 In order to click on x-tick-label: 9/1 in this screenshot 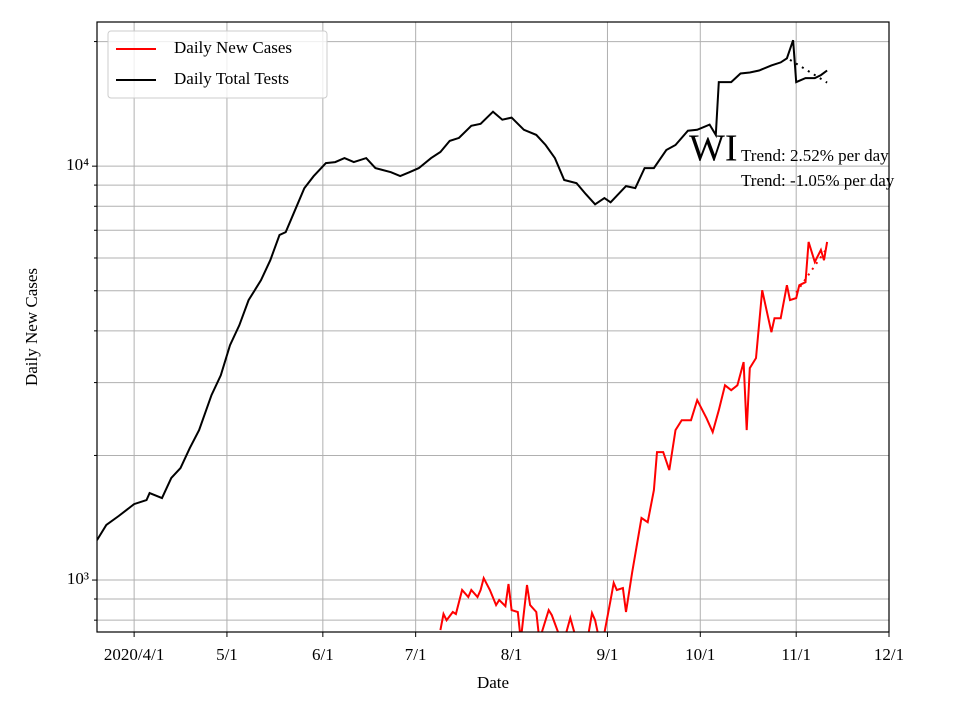, I will do `click(608, 654)`.